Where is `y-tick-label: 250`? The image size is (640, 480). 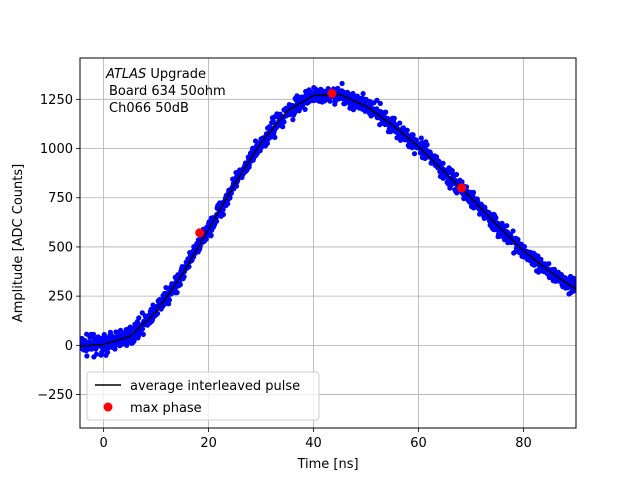
y-tick-label: 250 is located at coordinates (60, 297).